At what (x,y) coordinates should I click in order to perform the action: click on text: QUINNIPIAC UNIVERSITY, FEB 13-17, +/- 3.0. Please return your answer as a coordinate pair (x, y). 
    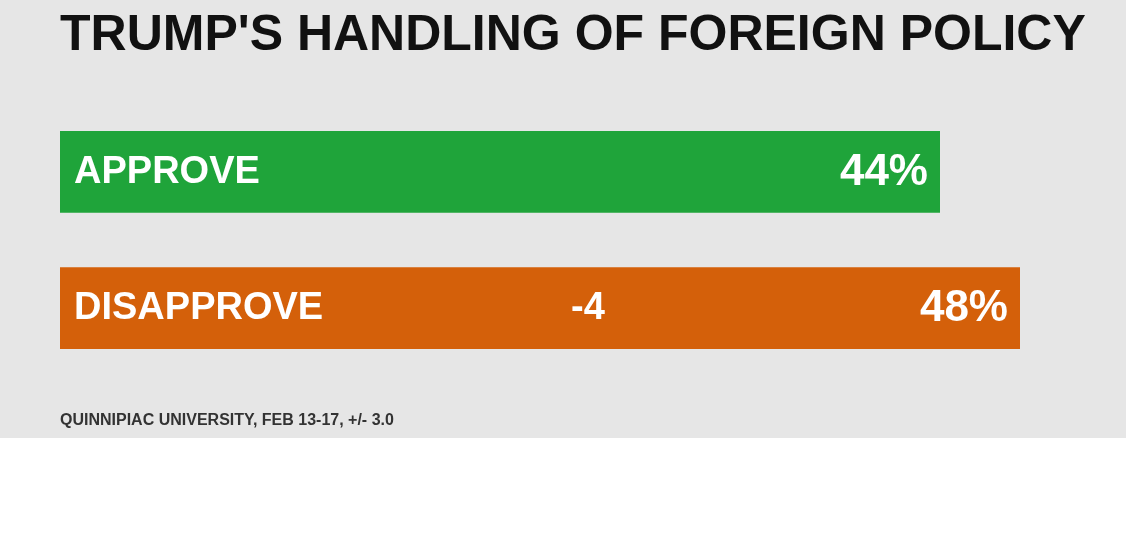
    Looking at the image, I should click on (227, 419).